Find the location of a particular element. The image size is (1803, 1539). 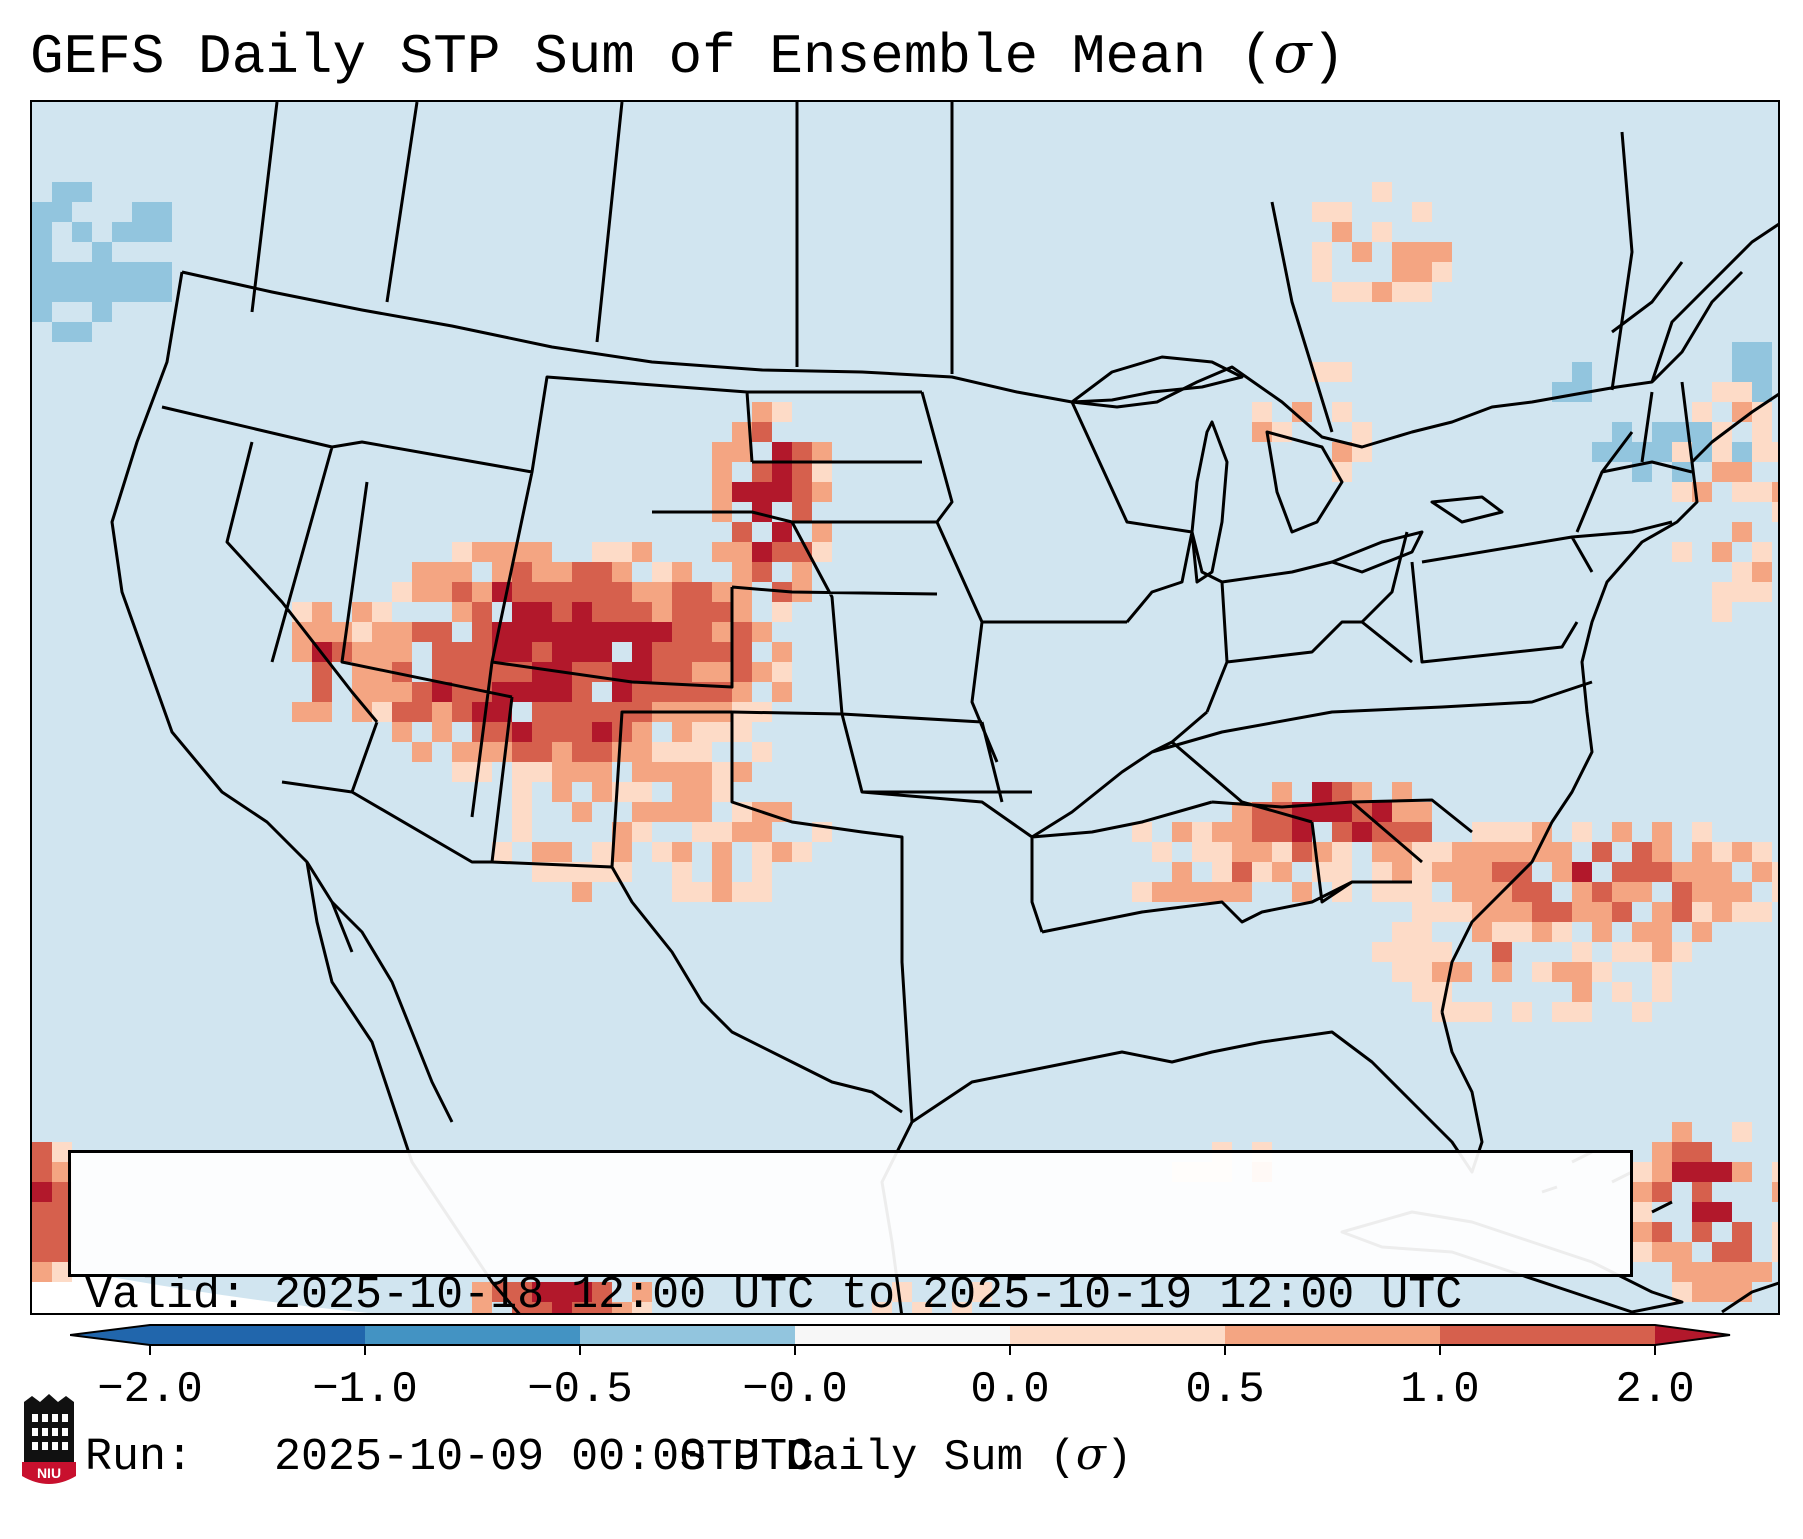

colorbar-extend-low is located at coordinates (110, 1335).